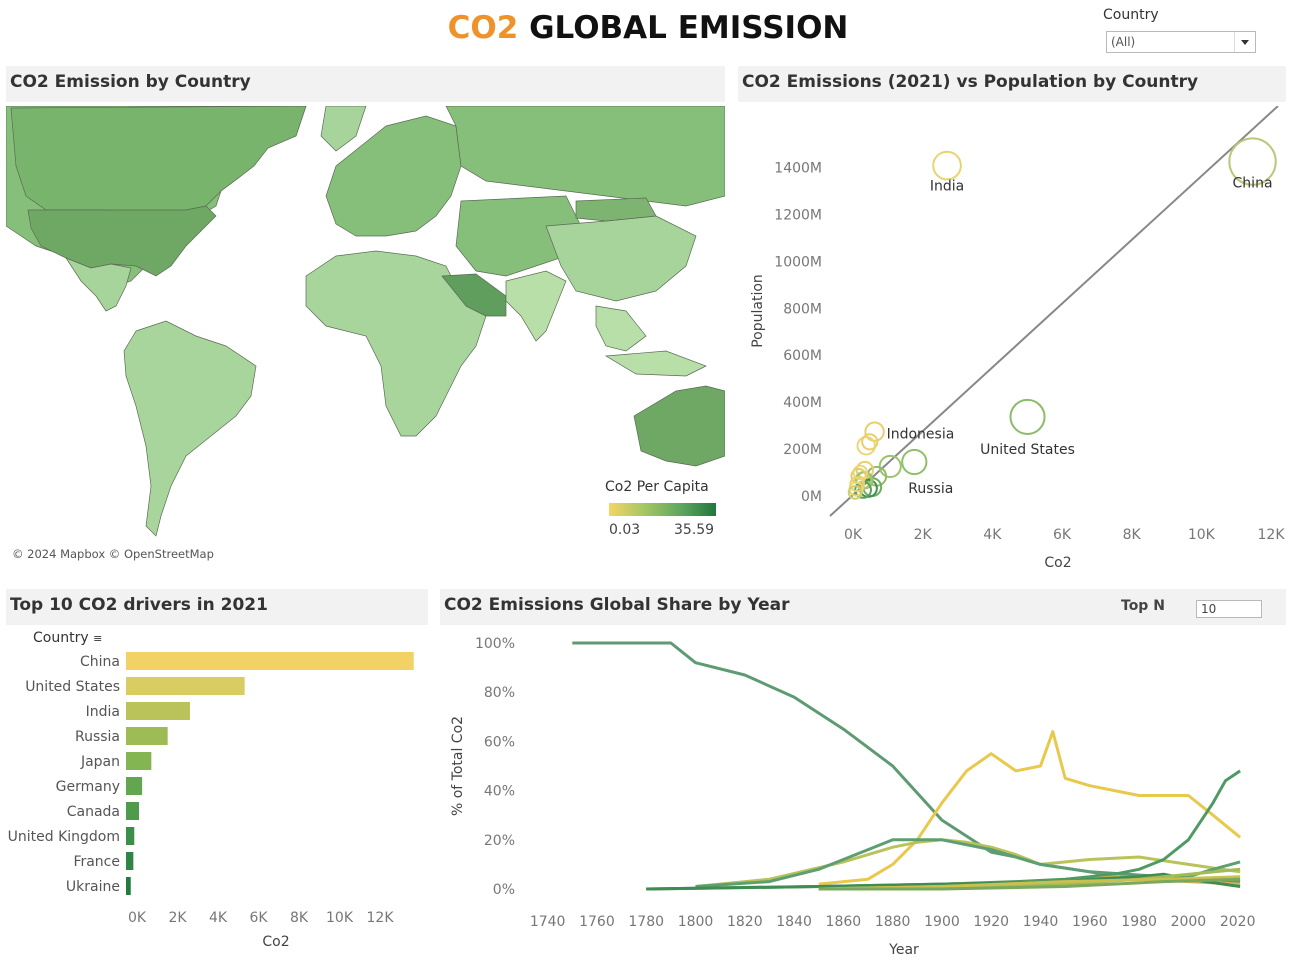 The height and width of the screenshot is (965, 1296). Describe the element at coordinates (495, 644) in the screenshot. I see `y-tick-label: 100%` at that location.